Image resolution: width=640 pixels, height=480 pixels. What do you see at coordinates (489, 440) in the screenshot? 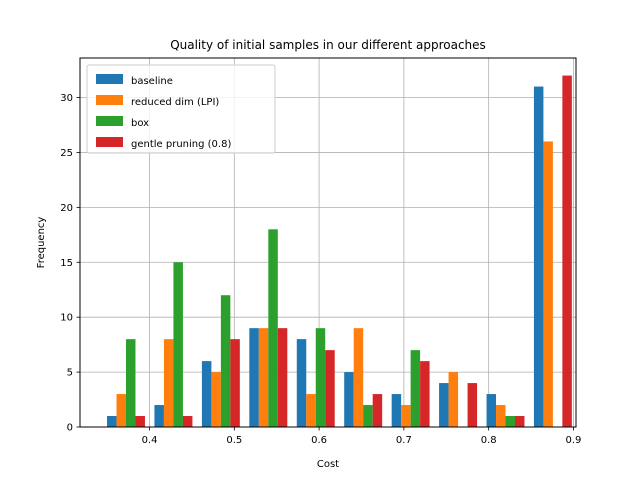
I see `x-tick-label: 0.8` at bounding box center [489, 440].